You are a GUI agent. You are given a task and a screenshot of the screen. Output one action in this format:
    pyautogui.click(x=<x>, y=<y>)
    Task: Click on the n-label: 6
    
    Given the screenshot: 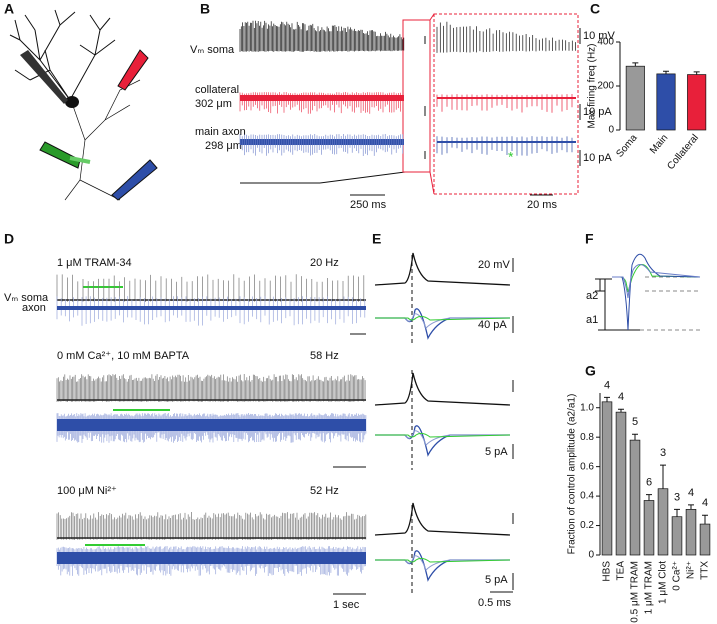 What is the action you would take?
    pyautogui.click(x=649, y=483)
    